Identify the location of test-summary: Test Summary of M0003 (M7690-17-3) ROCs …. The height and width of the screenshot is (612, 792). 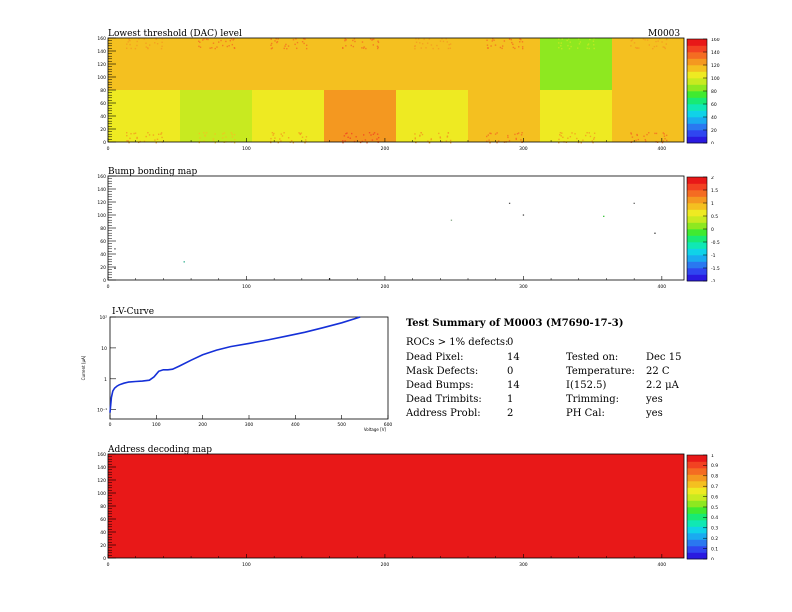
(551, 373).